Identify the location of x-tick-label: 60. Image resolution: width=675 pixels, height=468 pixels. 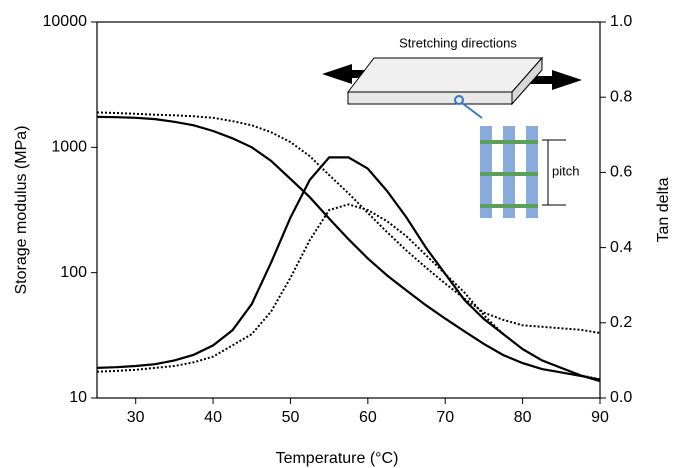
(368, 417).